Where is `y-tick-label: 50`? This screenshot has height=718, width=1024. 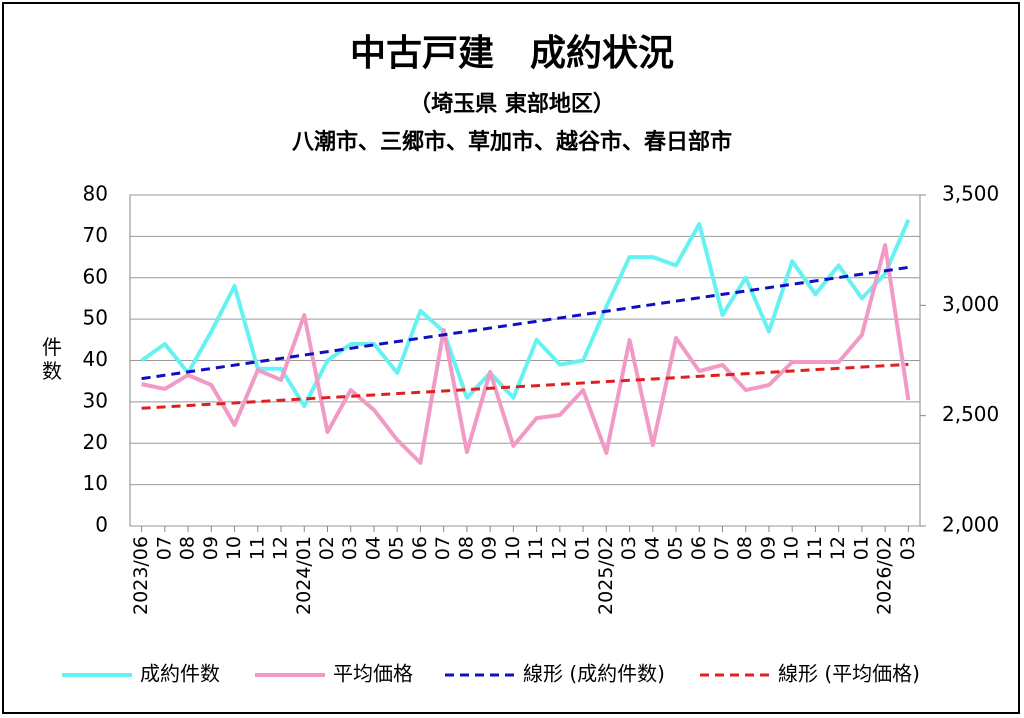 y-tick-label: 50 is located at coordinates (95, 318).